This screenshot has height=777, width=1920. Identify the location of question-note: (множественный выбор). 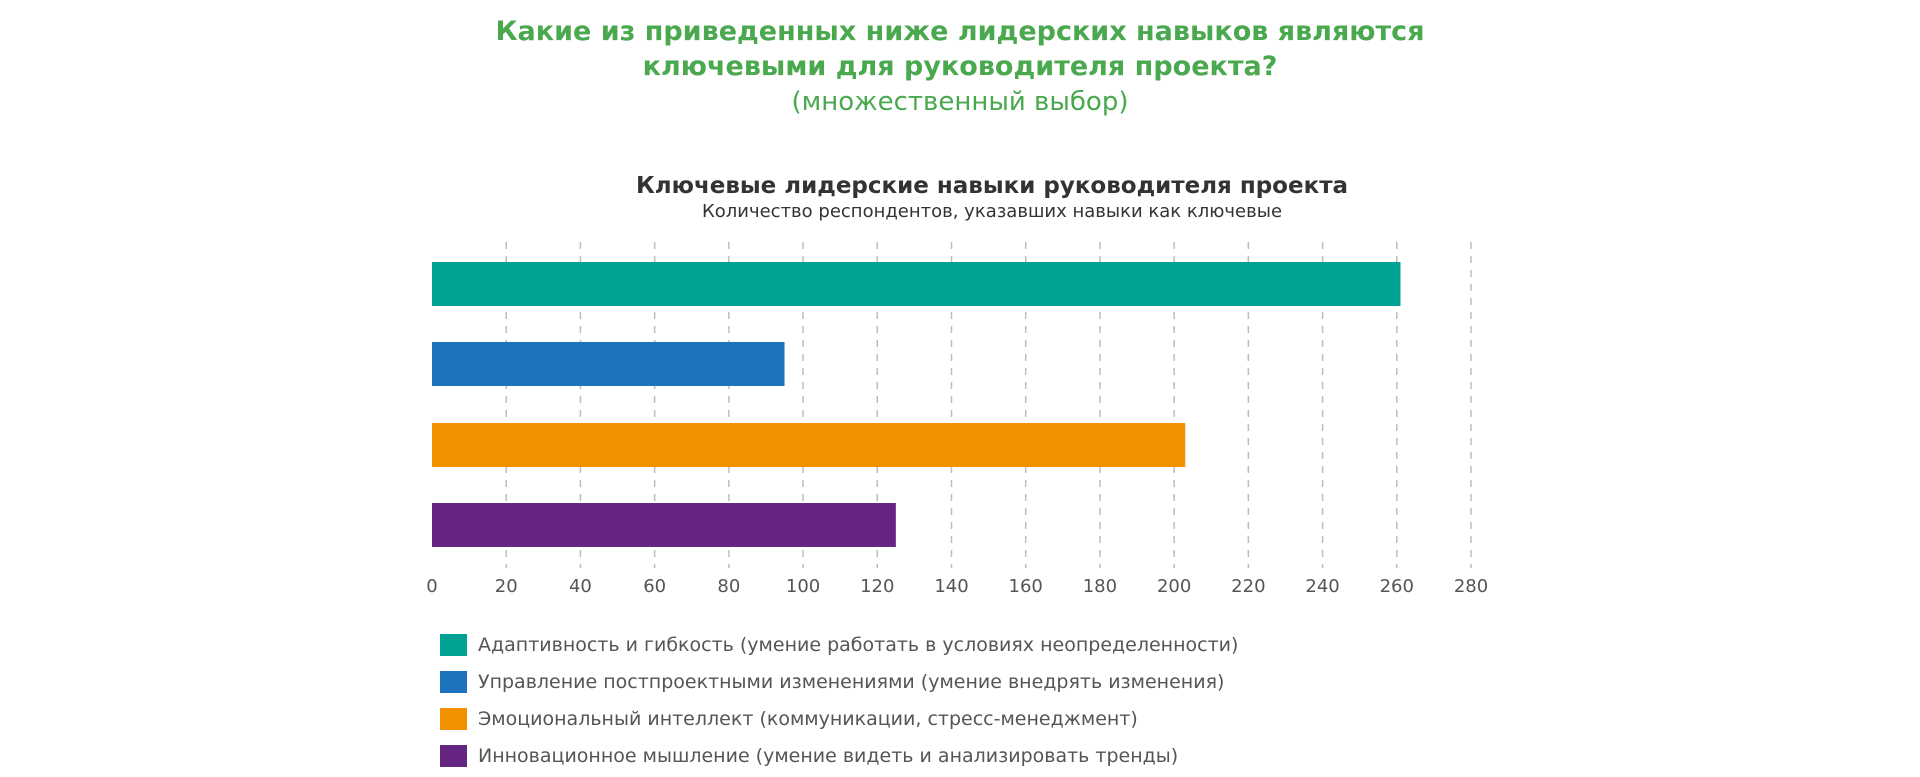
(960, 102).